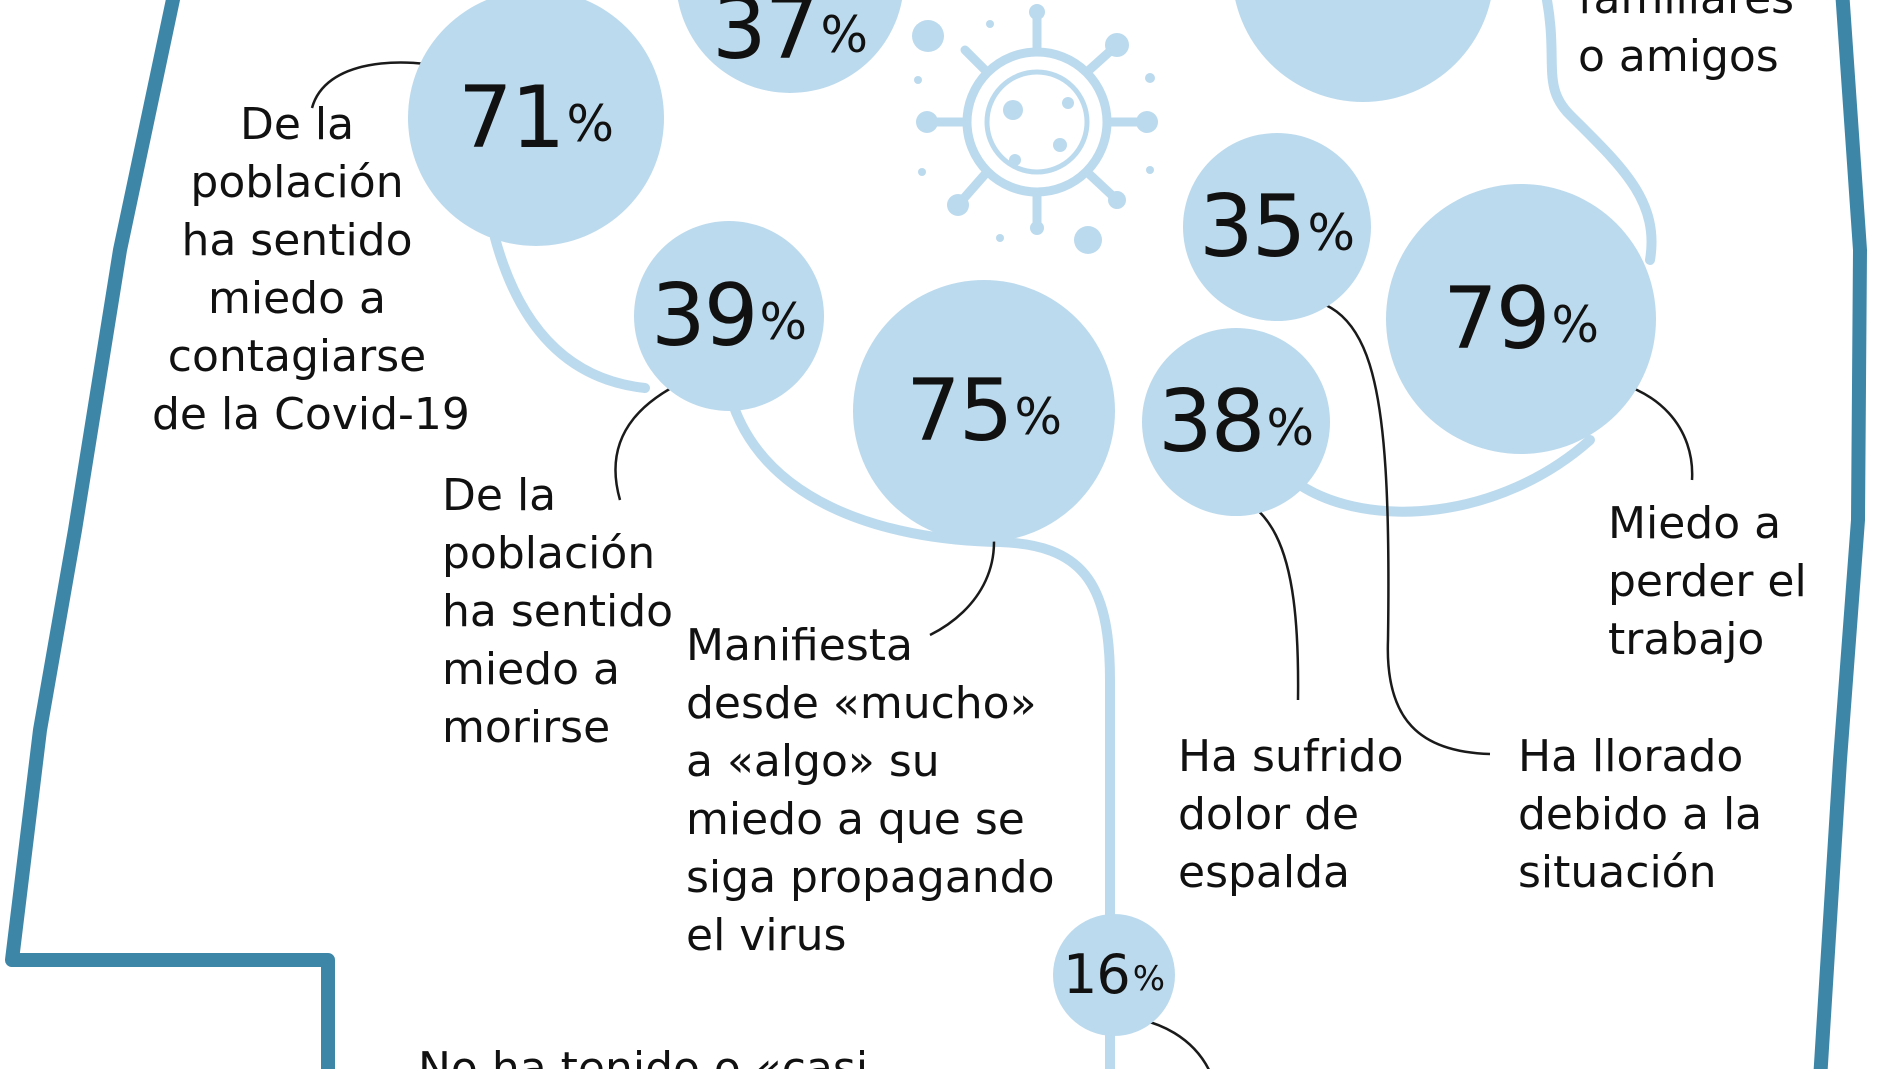 The height and width of the screenshot is (1069, 1900). I want to click on label-line: contagiarse, so click(297, 356).